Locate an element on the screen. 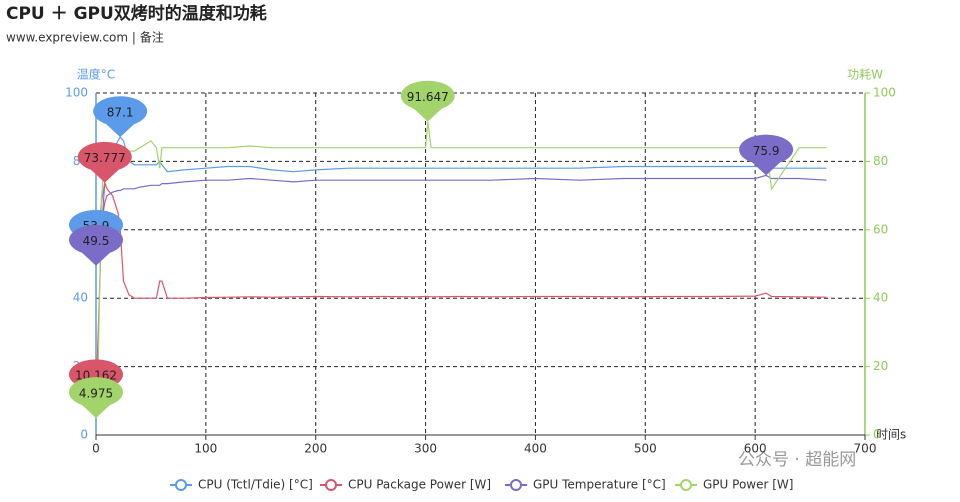 This screenshot has height=502, width=960. x-tick-label: 200 is located at coordinates (315, 449).